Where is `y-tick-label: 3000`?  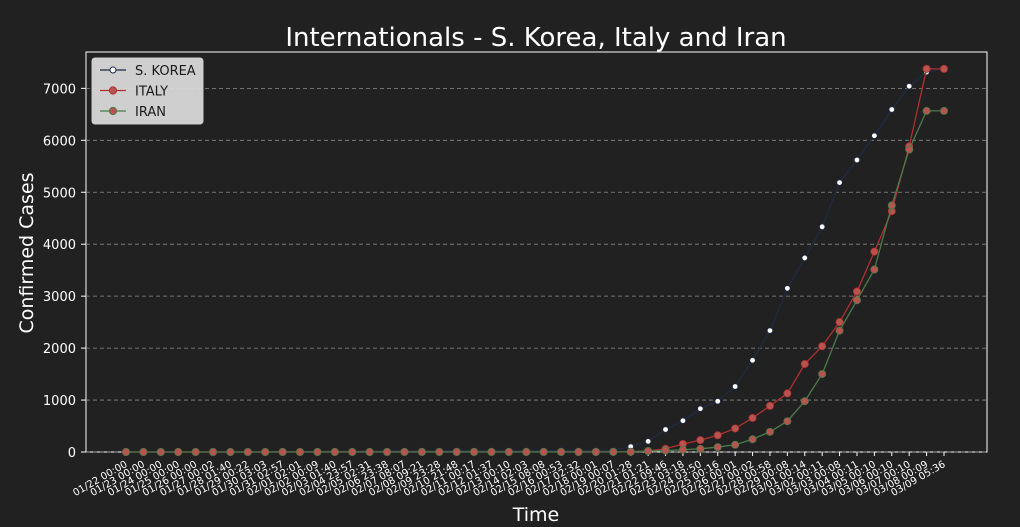 y-tick-label: 3000 is located at coordinates (59, 297).